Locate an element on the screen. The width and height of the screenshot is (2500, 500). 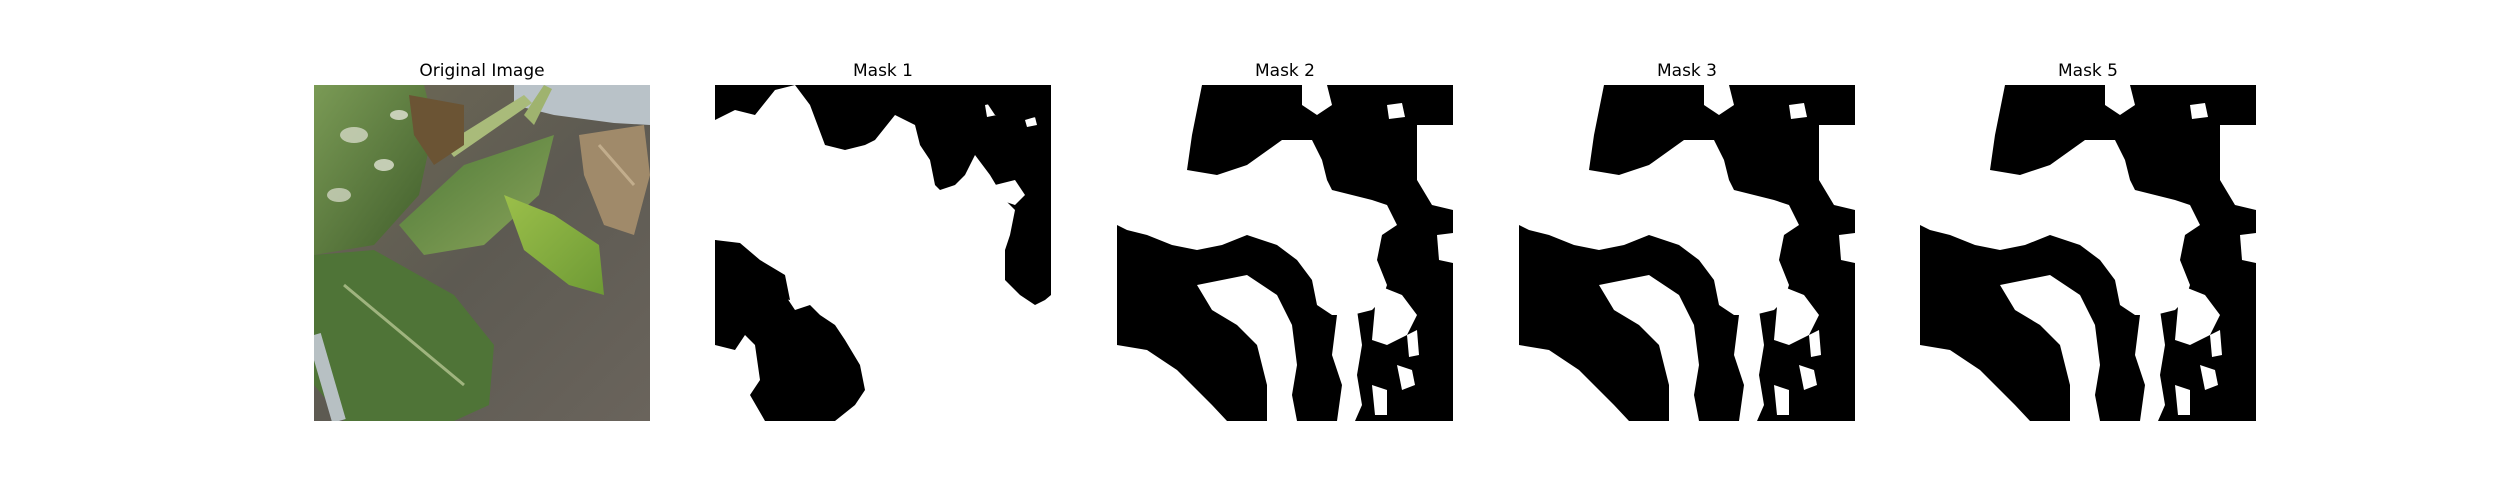
panel-title: Mask 3 is located at coordinates (1686, 71).